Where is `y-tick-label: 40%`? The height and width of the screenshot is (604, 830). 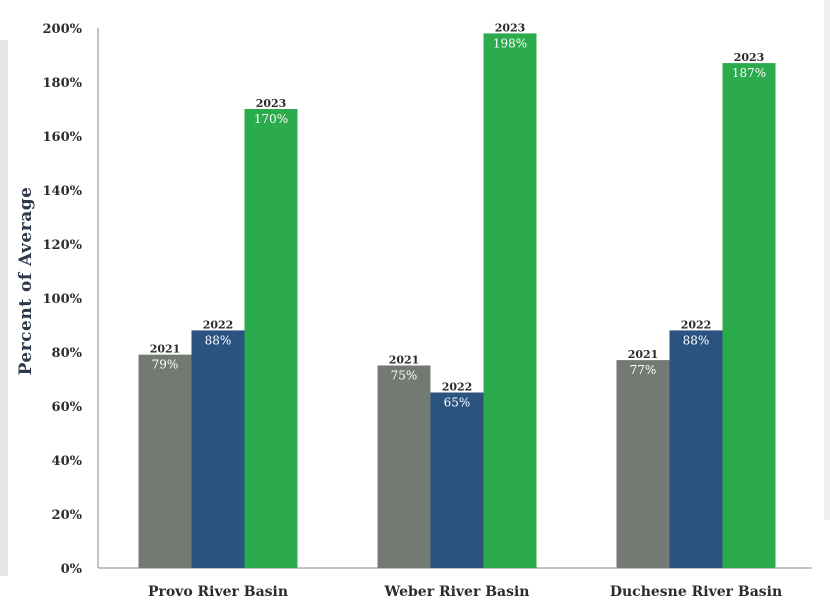 y-tick-label: 40% is located at coordinates (67, 461).